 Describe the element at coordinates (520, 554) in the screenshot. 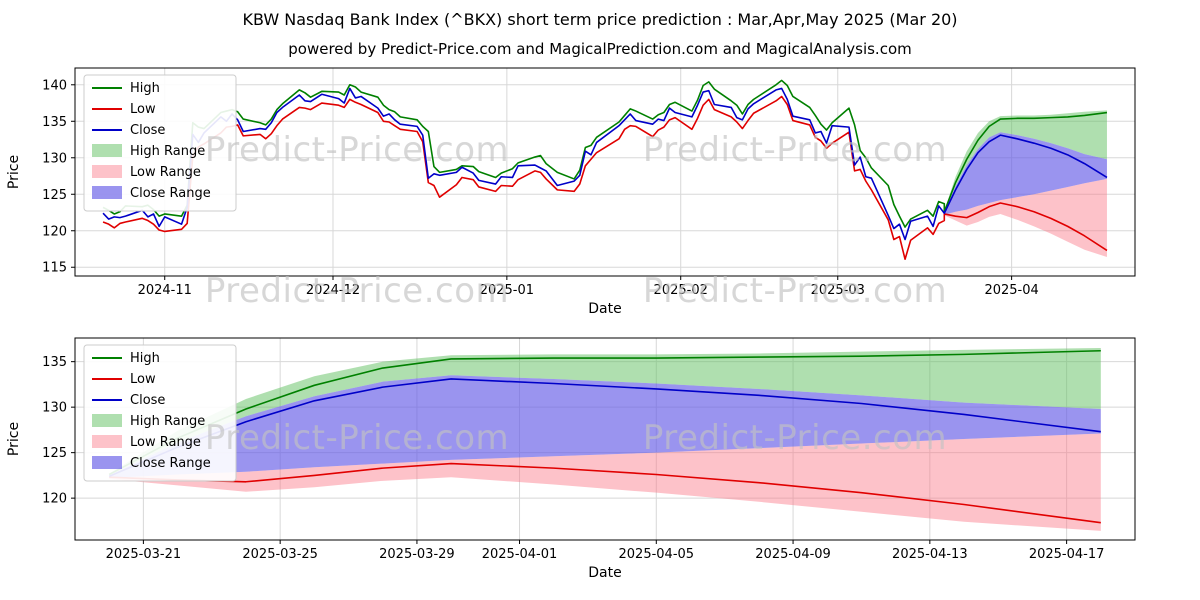

I see `svg-text: 2025-04-01` at that location.